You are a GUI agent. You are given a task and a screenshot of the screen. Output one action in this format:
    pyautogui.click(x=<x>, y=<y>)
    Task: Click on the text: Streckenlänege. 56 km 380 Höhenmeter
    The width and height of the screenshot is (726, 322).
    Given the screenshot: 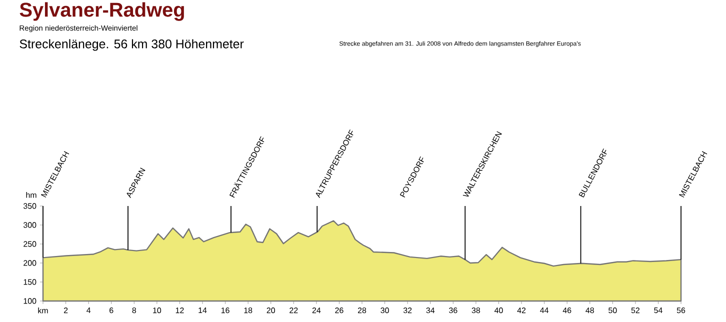 What is the action you would take?
    pyautogui.click(x=132, y=45)
    